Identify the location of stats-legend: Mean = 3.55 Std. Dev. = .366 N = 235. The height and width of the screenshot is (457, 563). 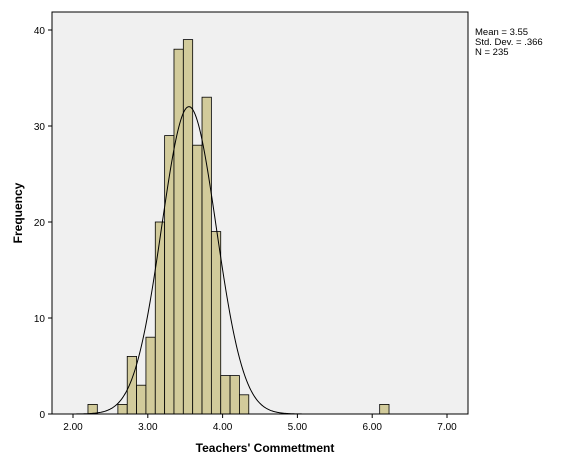
(509, 43).